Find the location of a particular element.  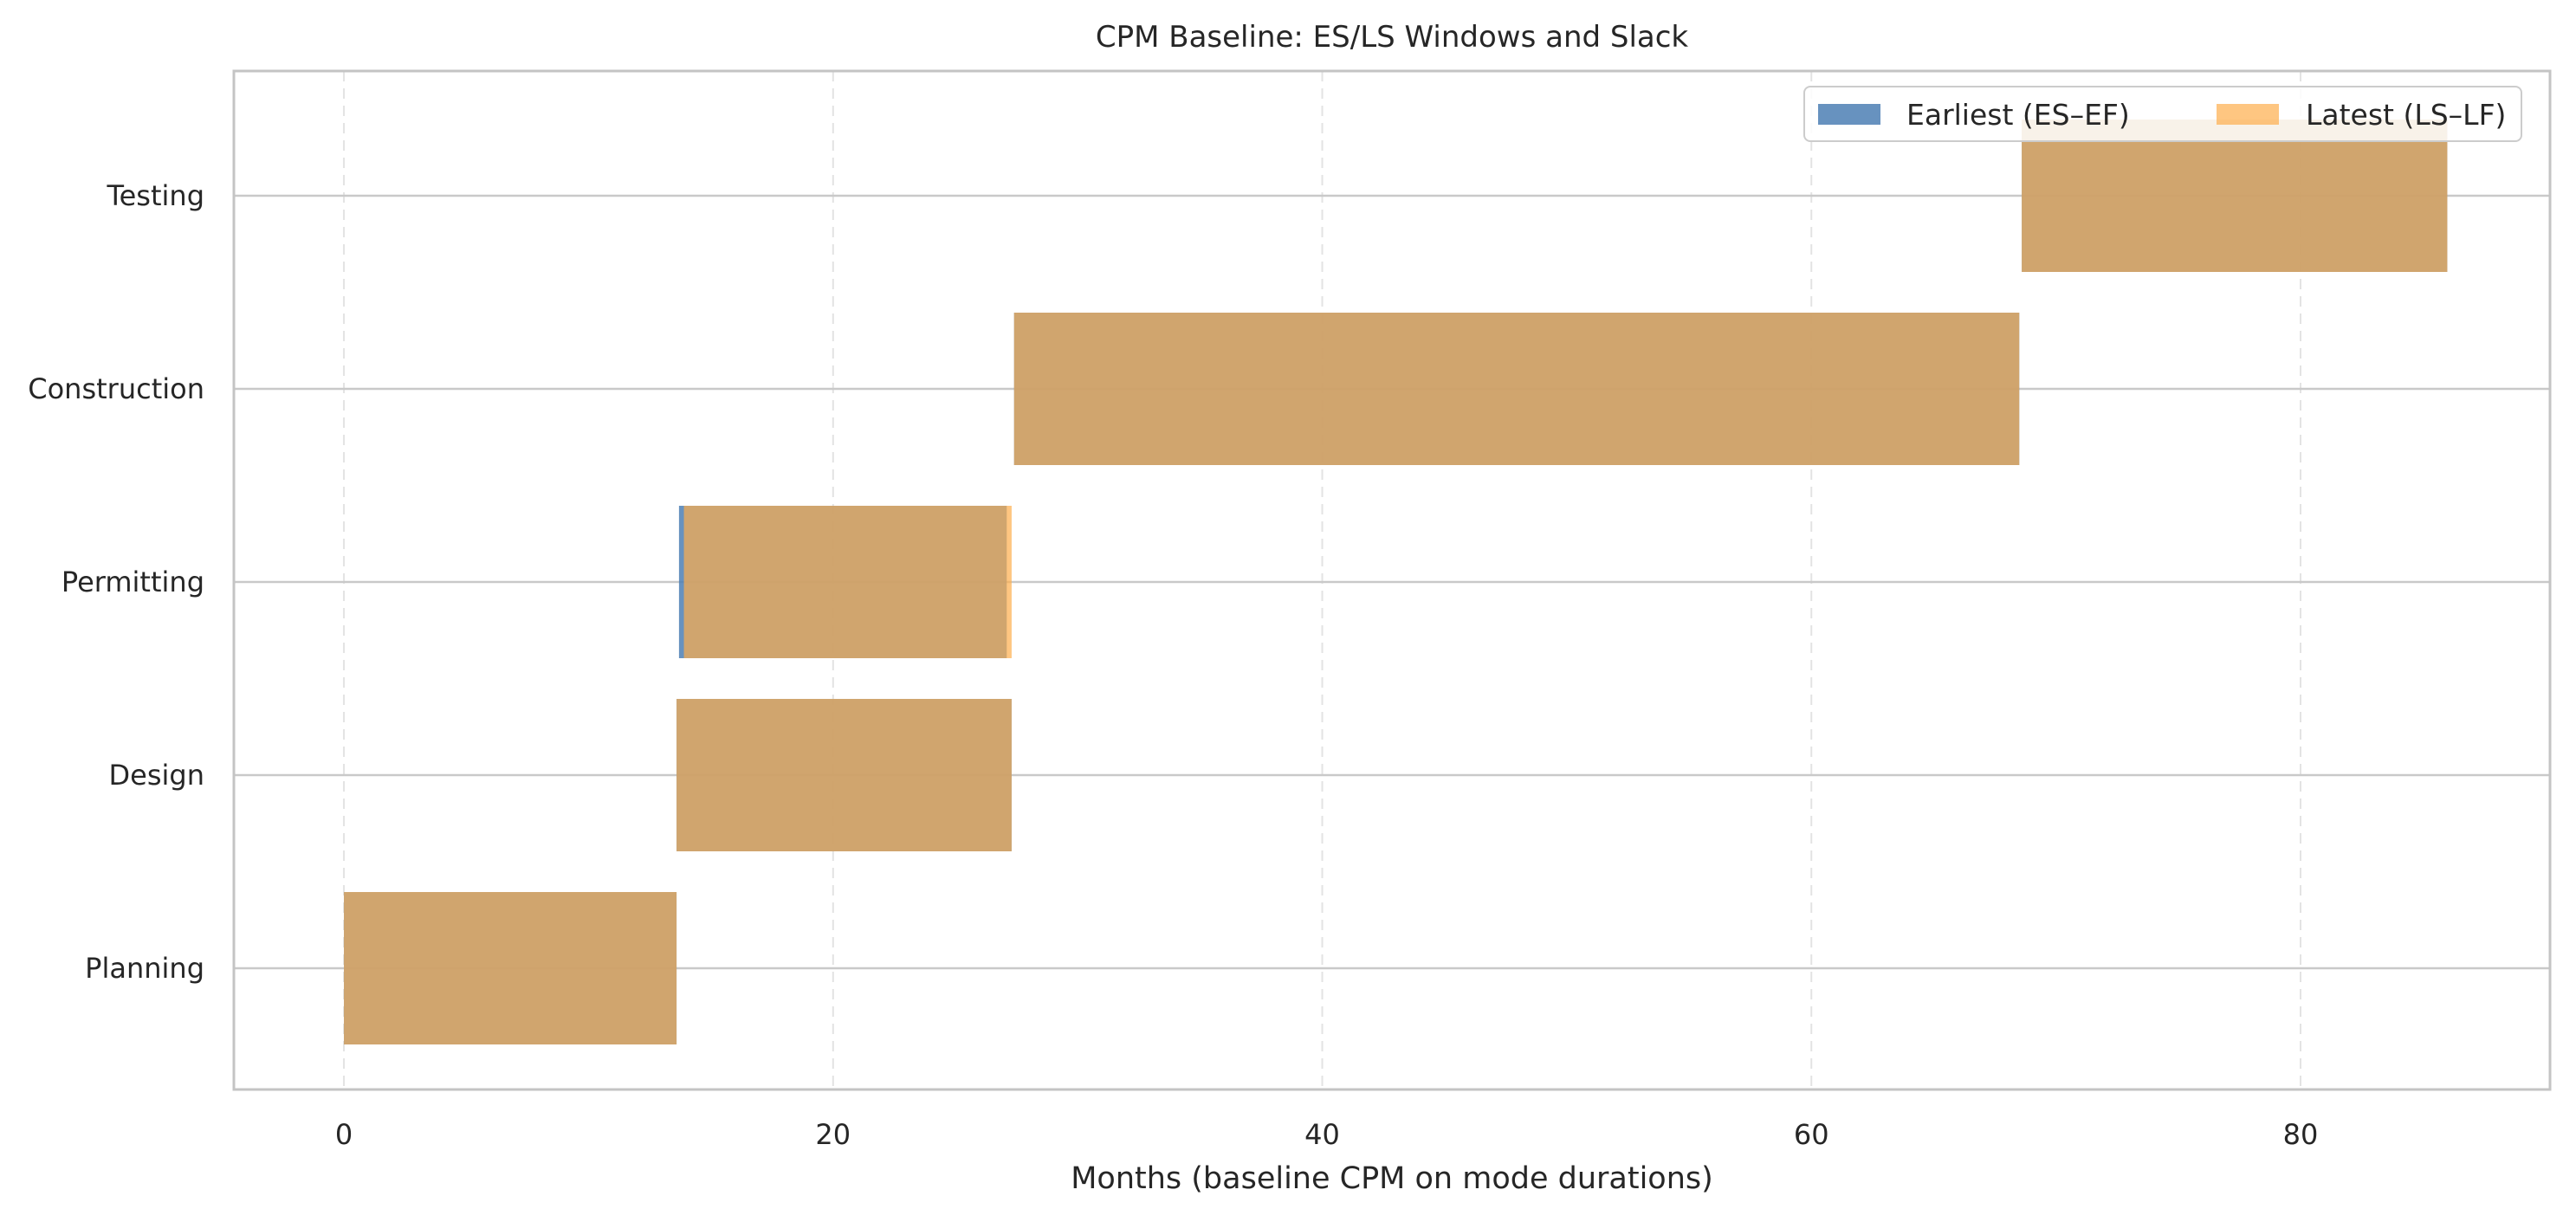

latest-bar-construction is located at coordinates (1516, 389).